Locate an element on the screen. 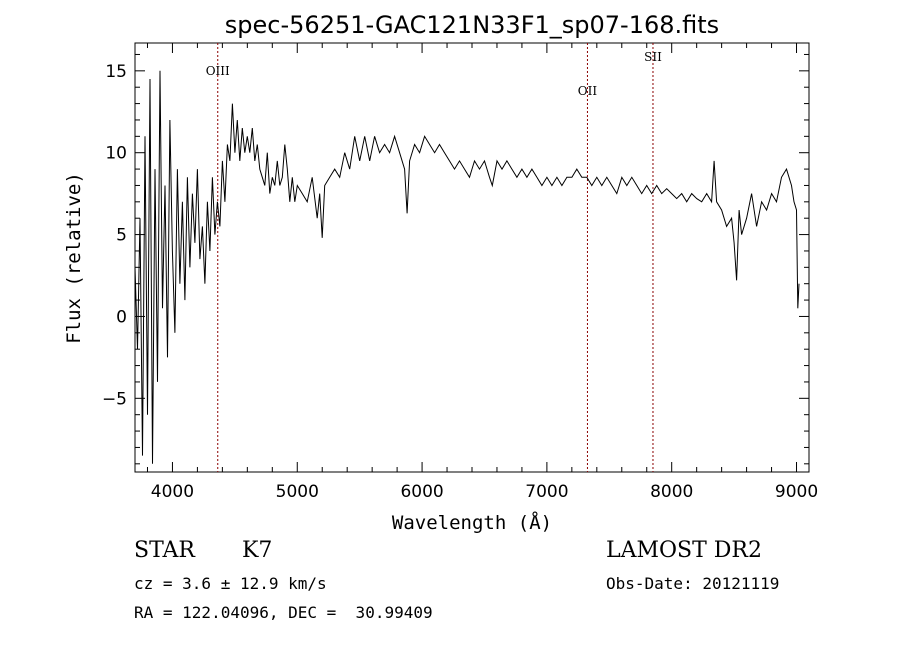 The width and height of the screenshot is (900, 649). spectral-line-label: OIII is located at coordinates (218, 71).